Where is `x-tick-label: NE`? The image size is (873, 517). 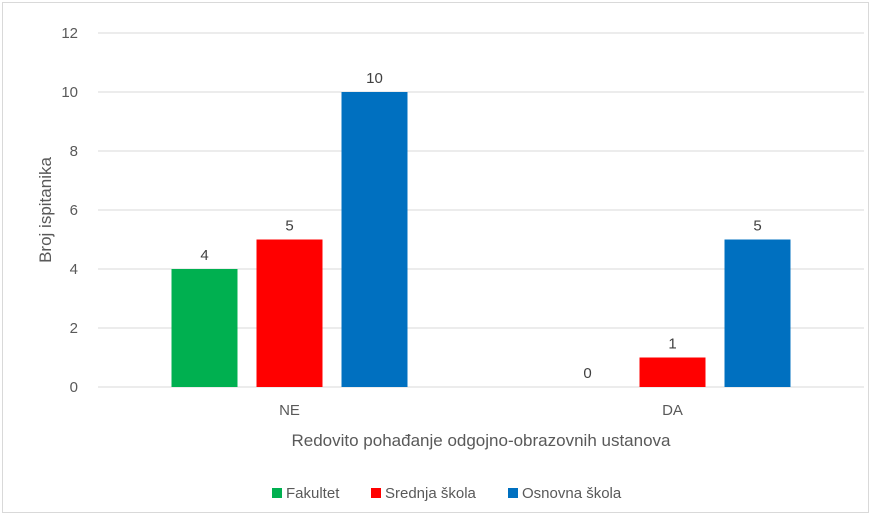 x-tick-label: NE is located at coordinates (289, 410).